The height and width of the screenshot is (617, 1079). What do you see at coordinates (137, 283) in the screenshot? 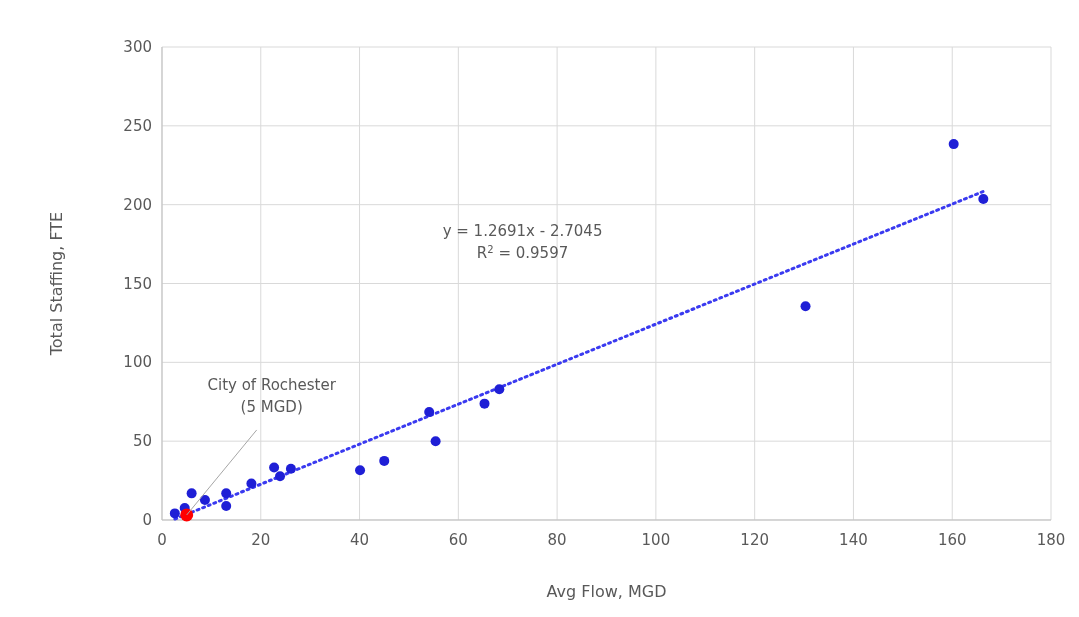
I see `y-tick-label: 150` at bounding box center [137, 283].